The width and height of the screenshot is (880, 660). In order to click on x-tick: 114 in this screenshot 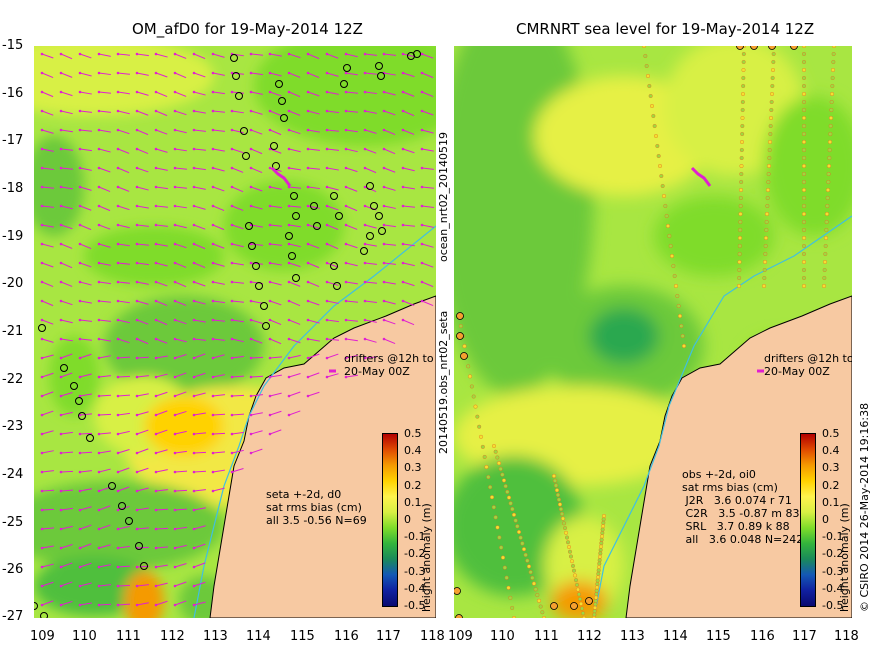, I will do `click(675, 636)`.